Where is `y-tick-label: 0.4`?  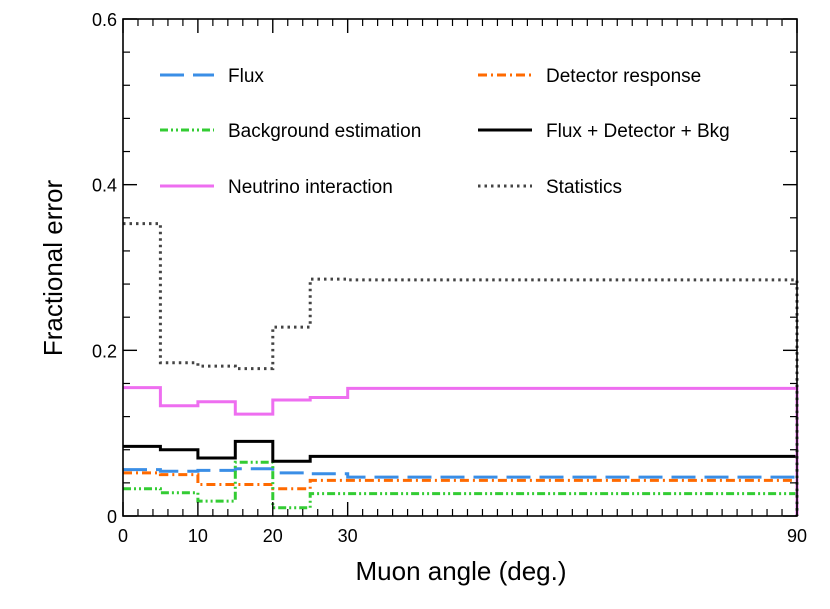
y-tick-label: 0.4 is located at coordinates (104, 186).